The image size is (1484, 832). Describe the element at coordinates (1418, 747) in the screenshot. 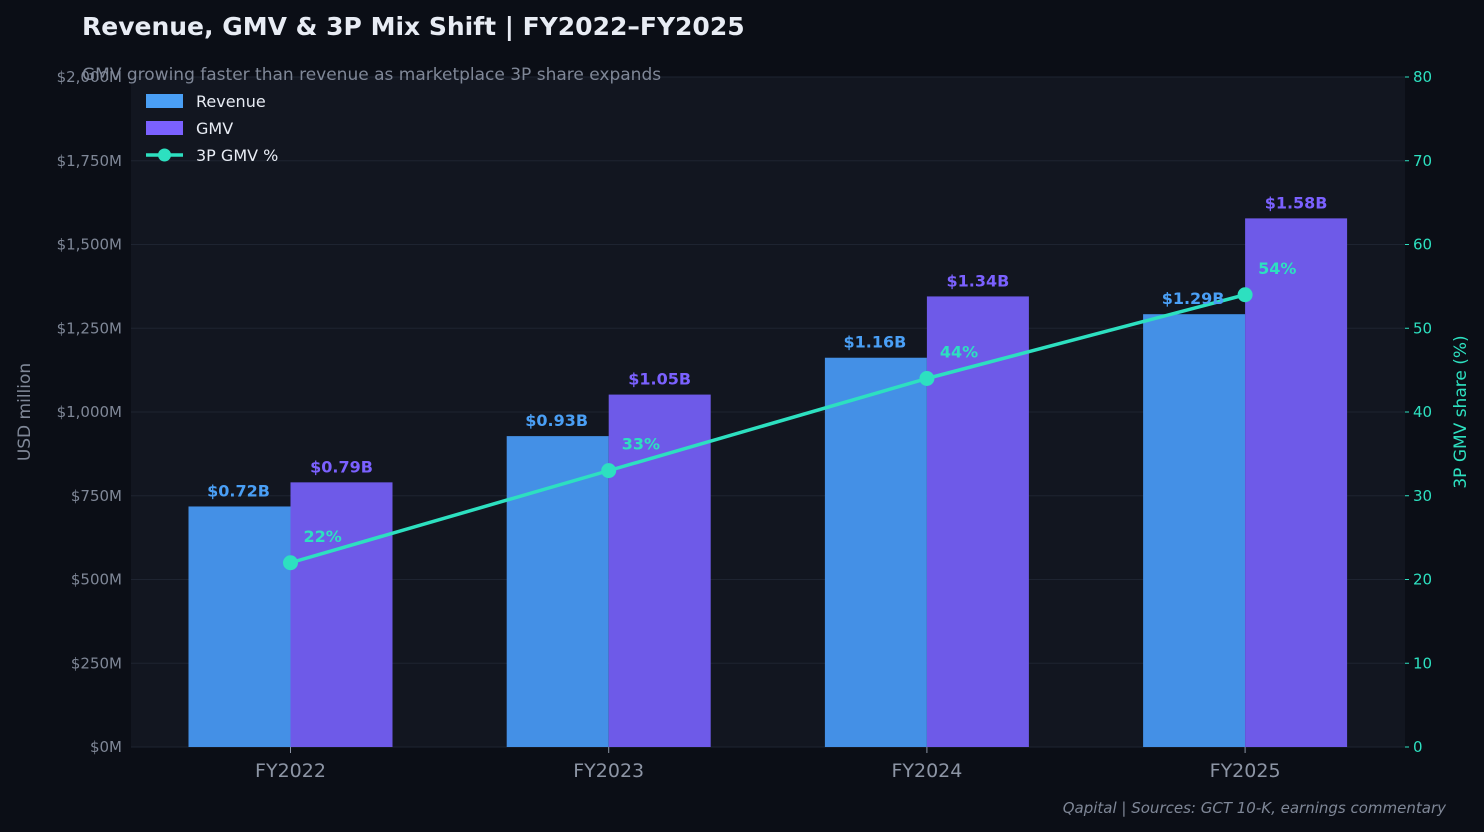

I see `y-tick-label-right: 0` at that location.